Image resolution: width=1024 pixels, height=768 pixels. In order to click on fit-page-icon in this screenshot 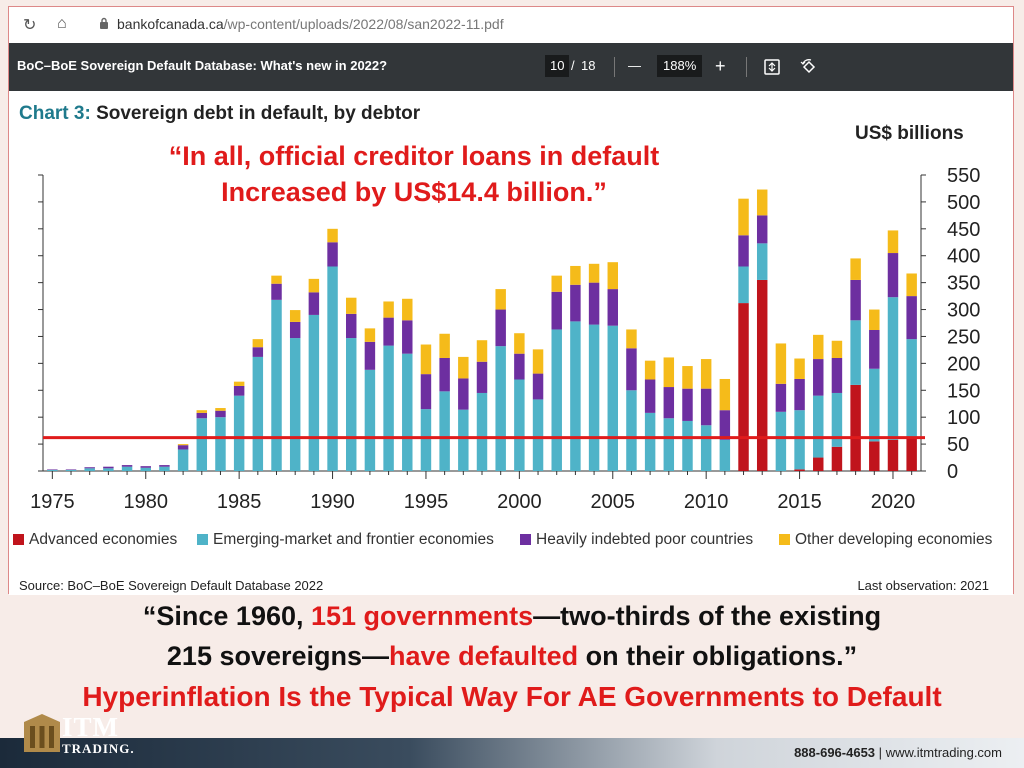, I will do `click(772, 67)`.